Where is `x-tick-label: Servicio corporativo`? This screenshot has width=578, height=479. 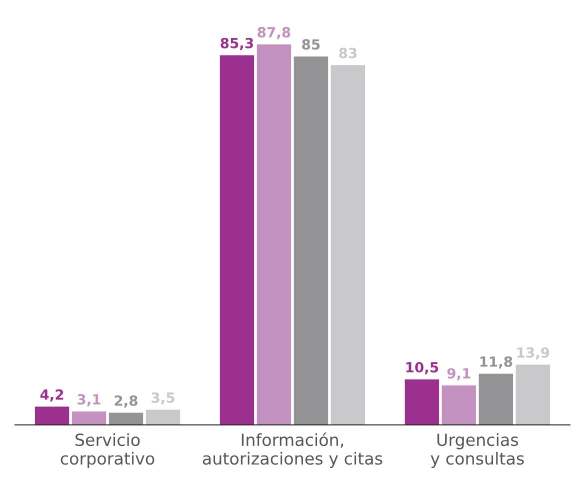
x-tick-label: Servicio corporativo is located at coordinates (107, 450).